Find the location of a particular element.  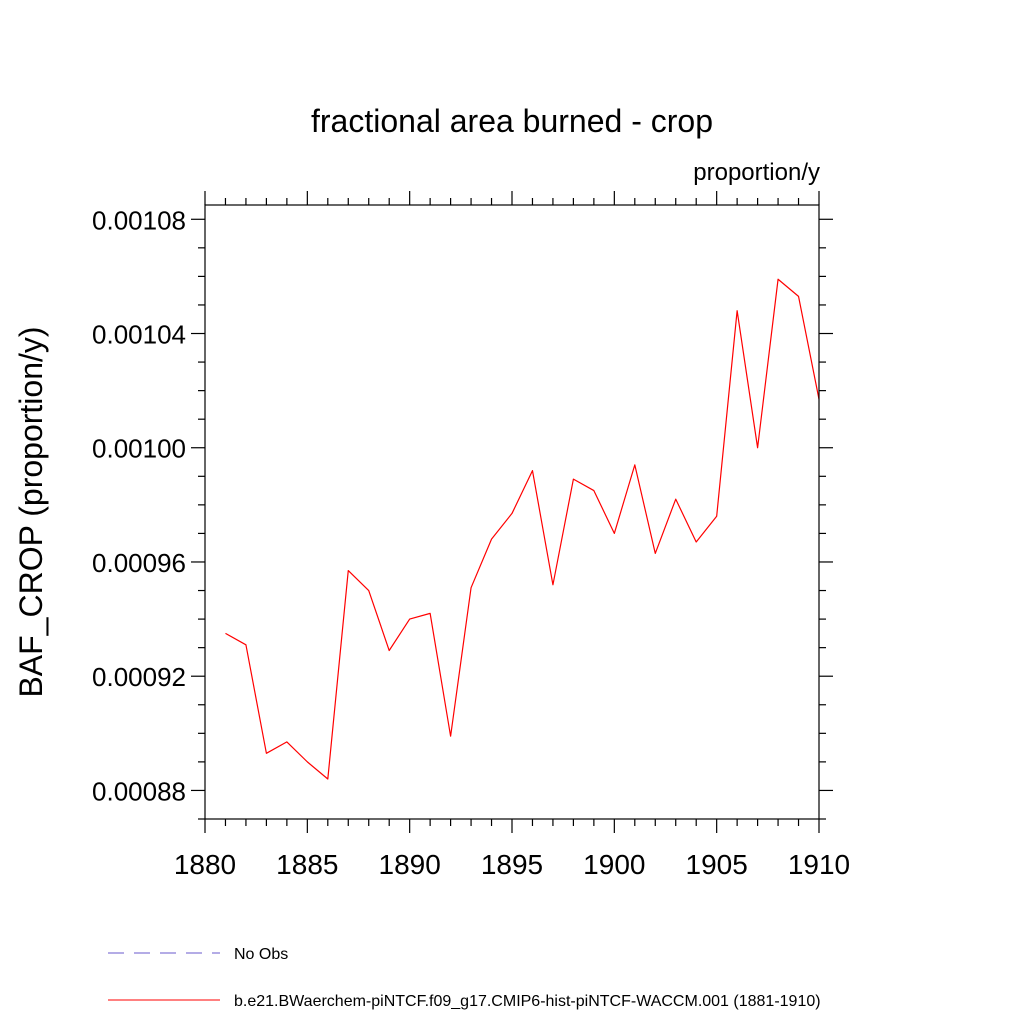

y-tick-label: 0.00088 is located at coordinates (139, 791).